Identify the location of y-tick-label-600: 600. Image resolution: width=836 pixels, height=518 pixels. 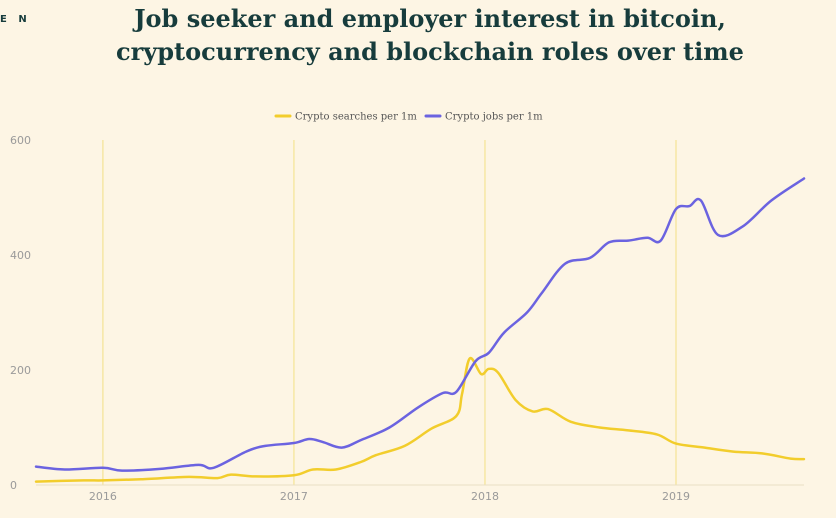
(20, 140).